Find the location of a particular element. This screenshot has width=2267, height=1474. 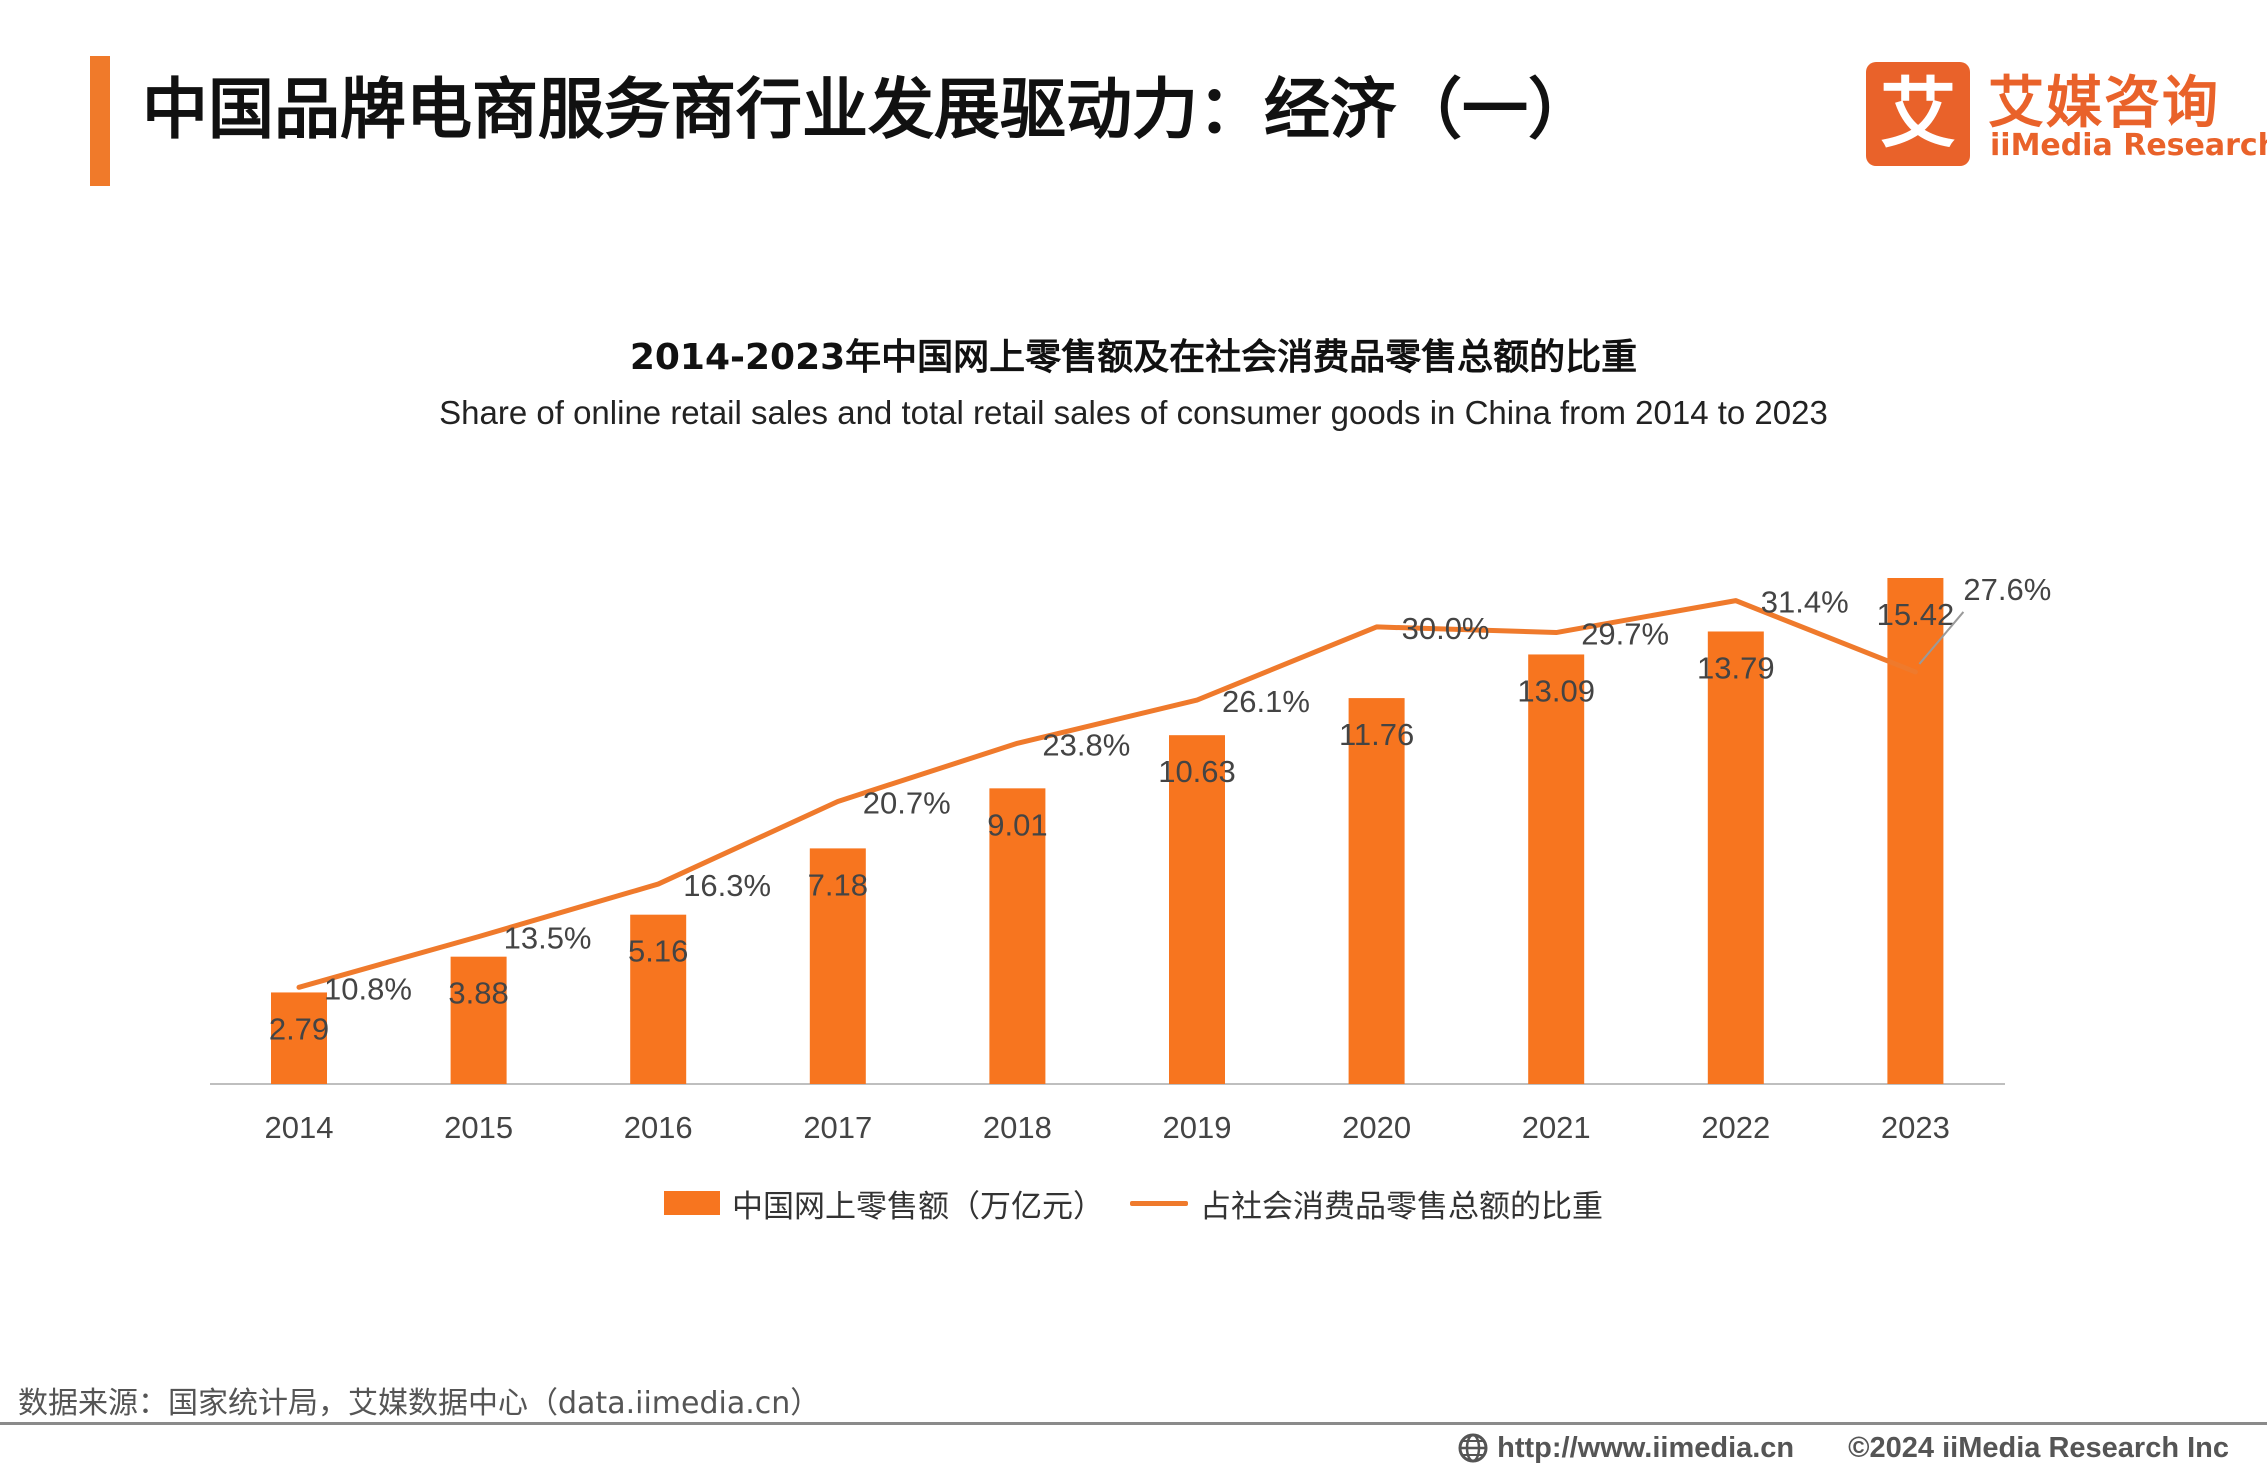

data-source-note: 数据来源：国家统计局，艾媒数据中心（data.iimedia.cn） is located at coordinates (419, 1403).